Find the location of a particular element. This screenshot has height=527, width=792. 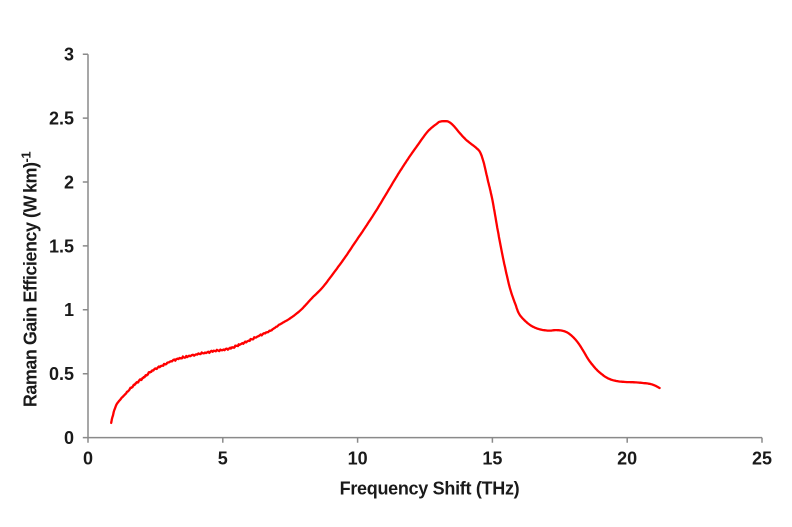

svg-text: Frequency Shift (THz) is located at coordinates (430, 489).